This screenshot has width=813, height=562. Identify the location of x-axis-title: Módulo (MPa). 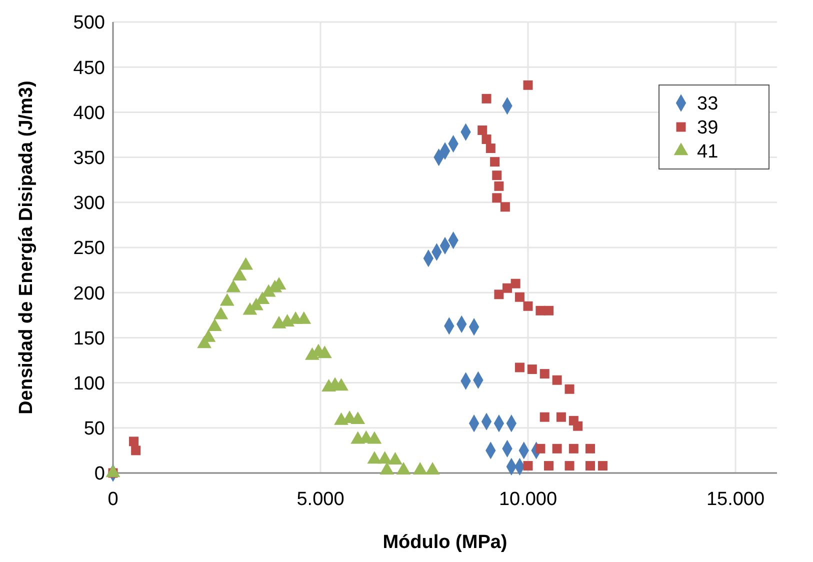
(445, 542).